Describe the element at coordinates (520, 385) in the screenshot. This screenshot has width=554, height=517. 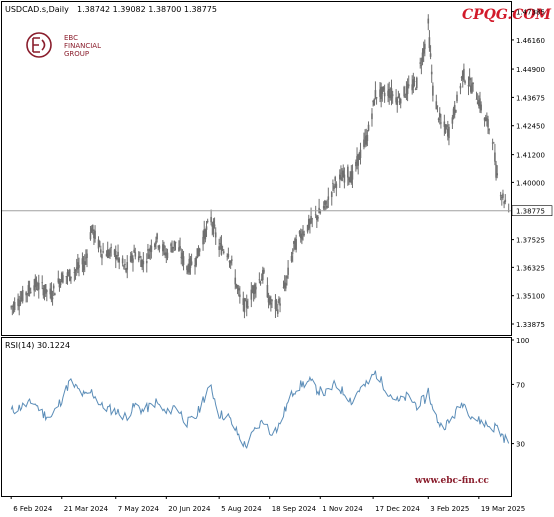
I see `rsi-tick-label: 70` at that location.